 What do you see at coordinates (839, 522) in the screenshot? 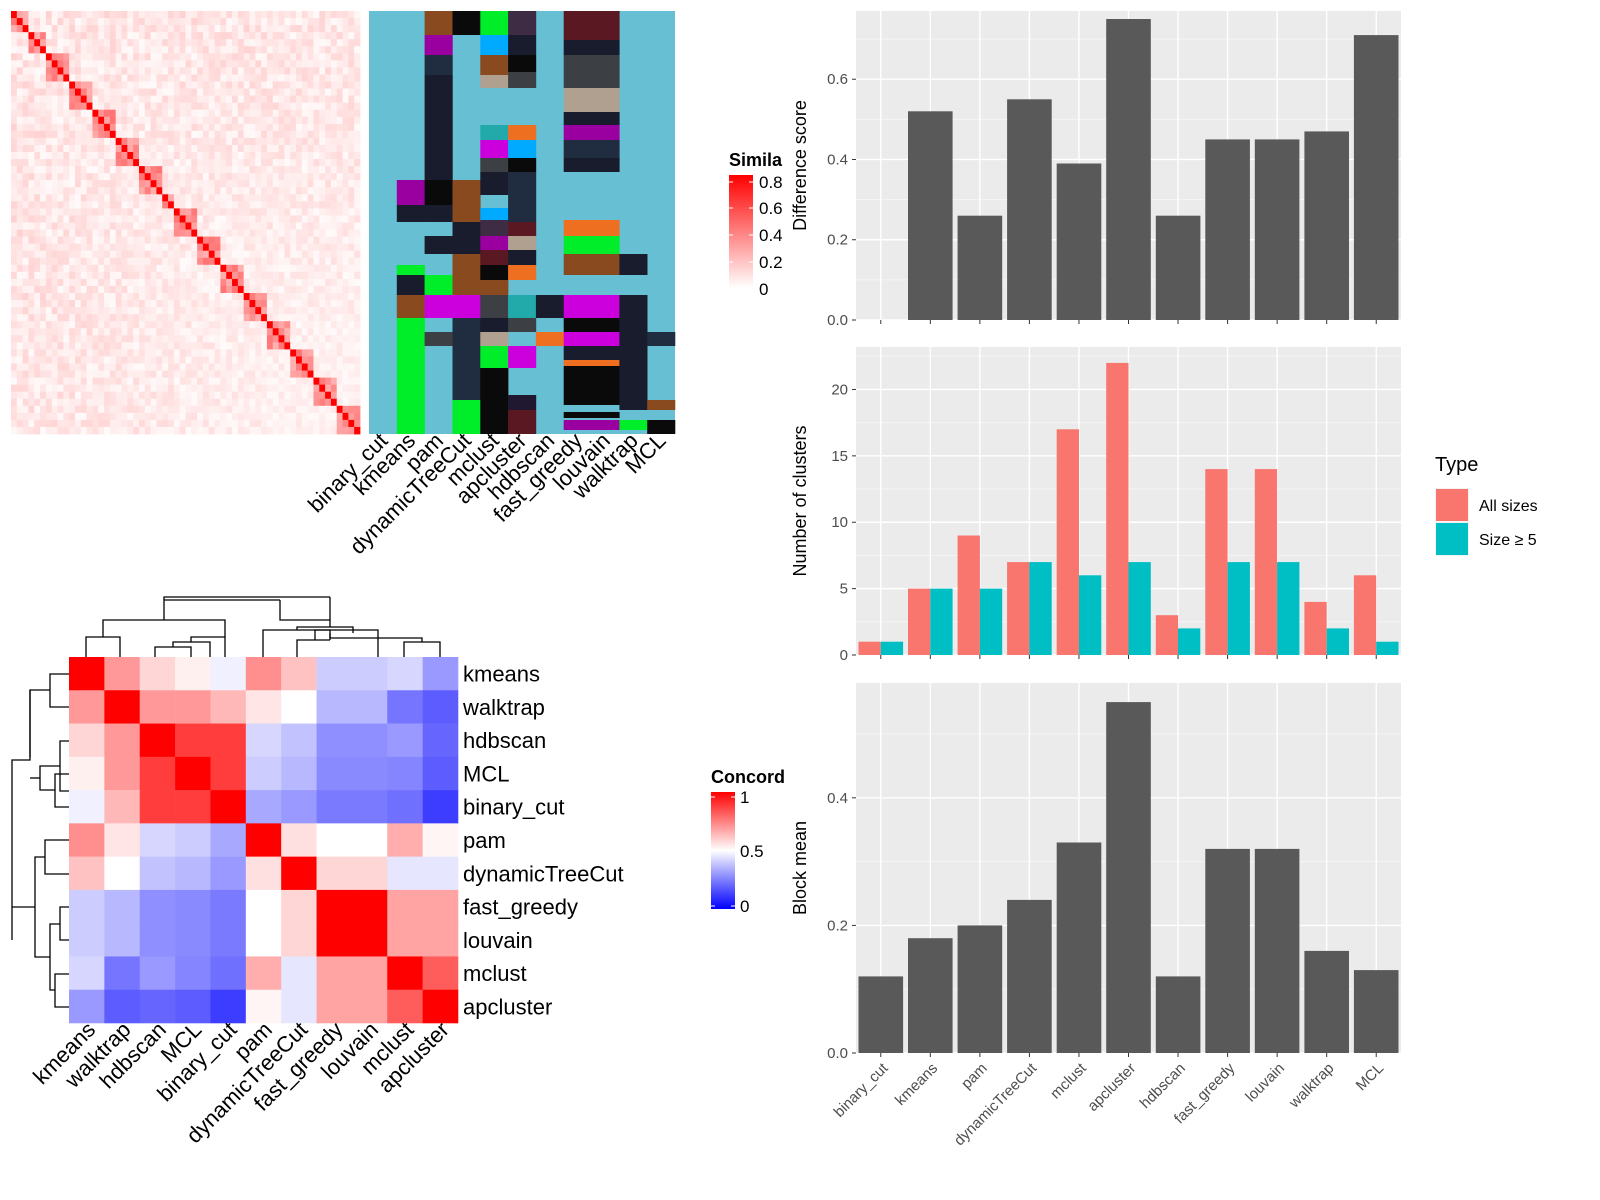
I see `y-tick-label: 10` at bounding box center [839, 522].